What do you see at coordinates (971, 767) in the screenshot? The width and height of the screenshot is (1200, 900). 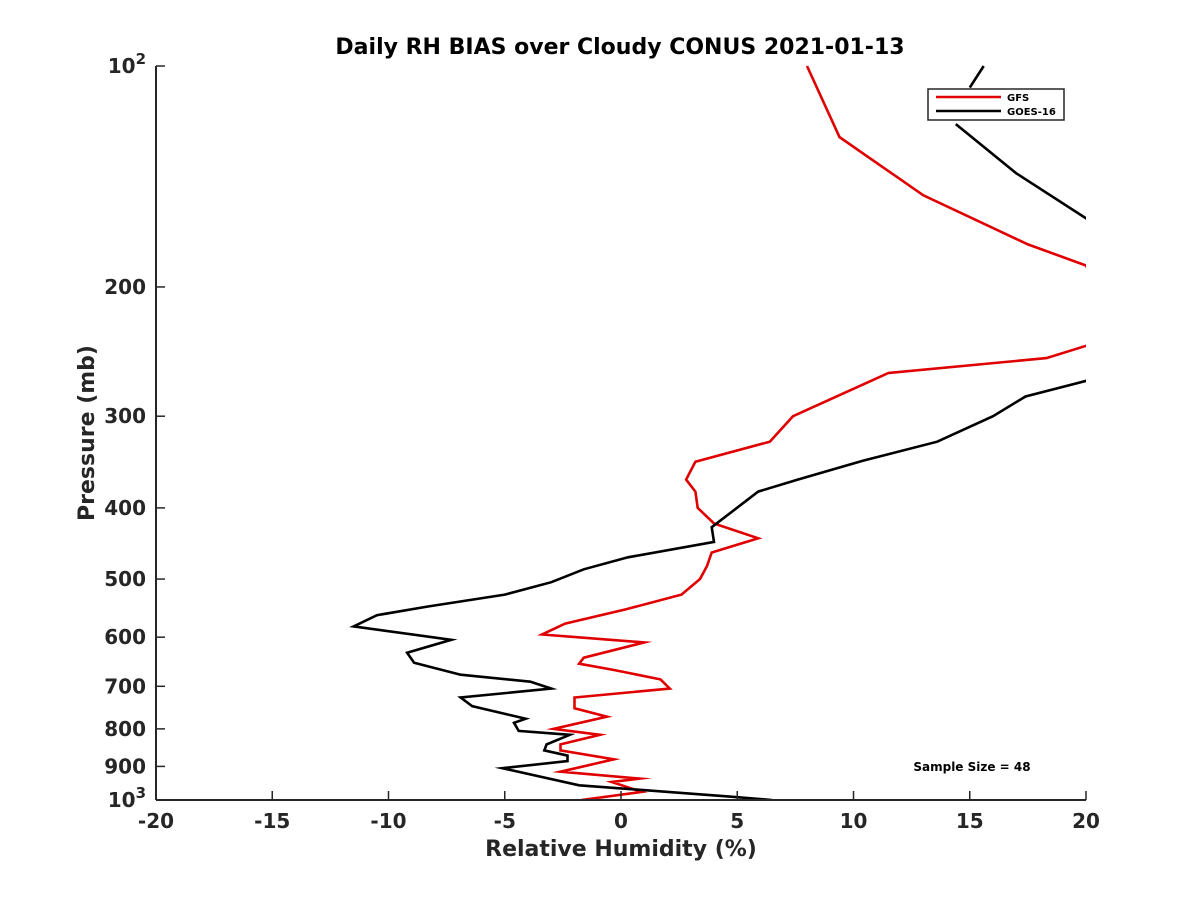 I see `sample-size-annotation: Sample Size = 48` at bounding box center [971, 767].